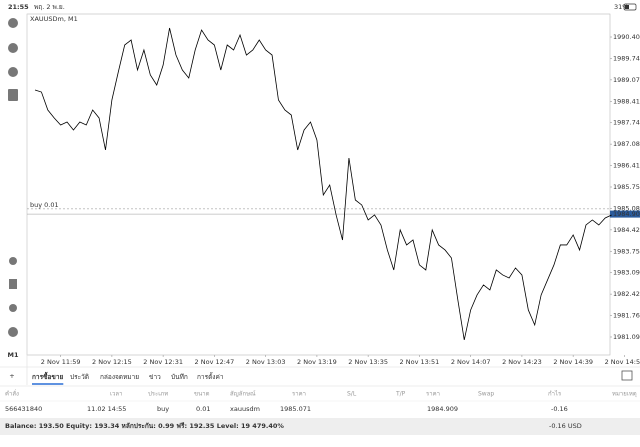 This screenshot has width=640, height=447. What do you see at coordinates (163, 409) in the screenshot?
I see `table-cell: buy` at bounding box center [163, 409].